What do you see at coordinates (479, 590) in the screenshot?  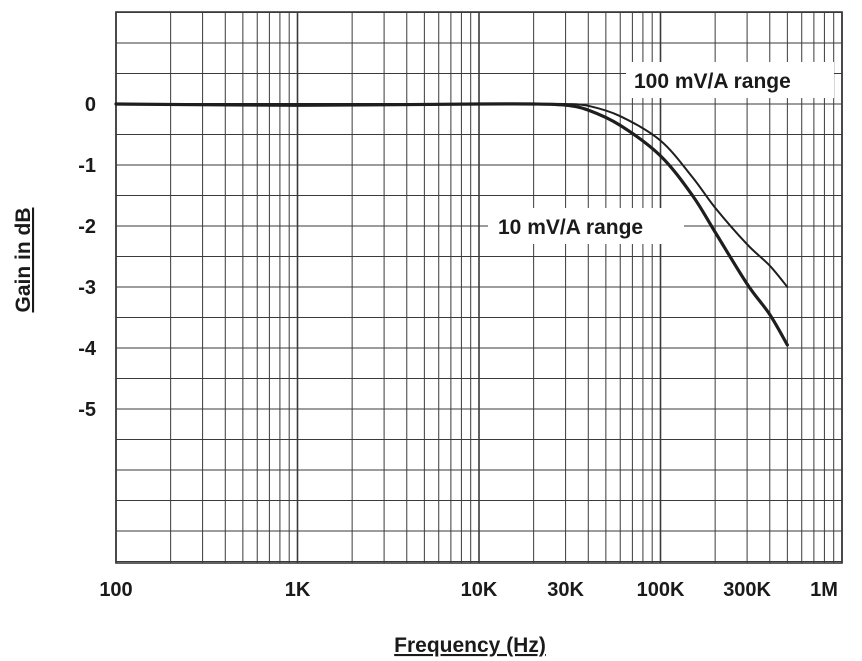 I see `x-tick-label: 10K` at bounding box center [479, 590].